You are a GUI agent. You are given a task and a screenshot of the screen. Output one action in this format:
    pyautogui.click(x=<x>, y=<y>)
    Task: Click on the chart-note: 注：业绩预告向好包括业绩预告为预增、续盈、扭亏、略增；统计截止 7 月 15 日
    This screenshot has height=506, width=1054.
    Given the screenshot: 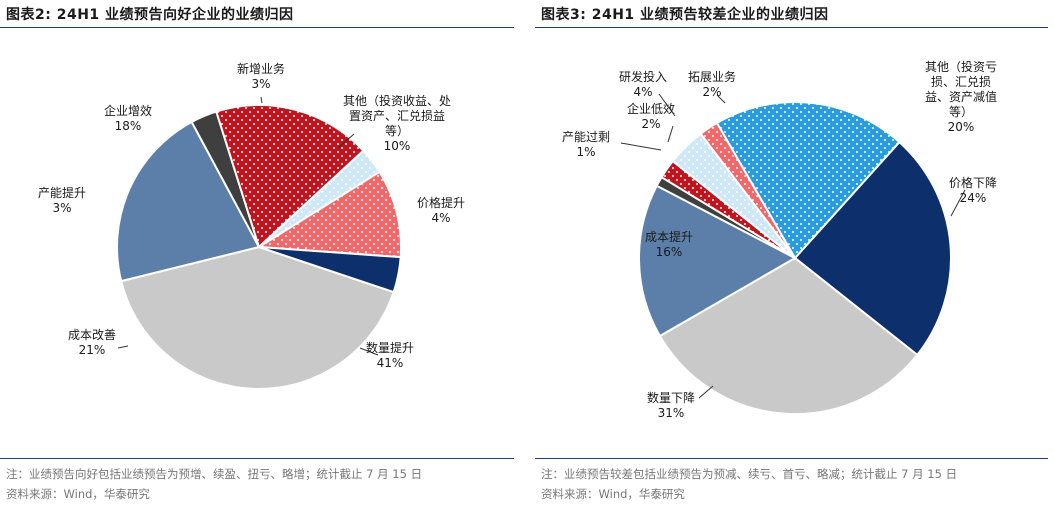 What is the action you would take?
    pyautogui.click(x=214, y=474)
    